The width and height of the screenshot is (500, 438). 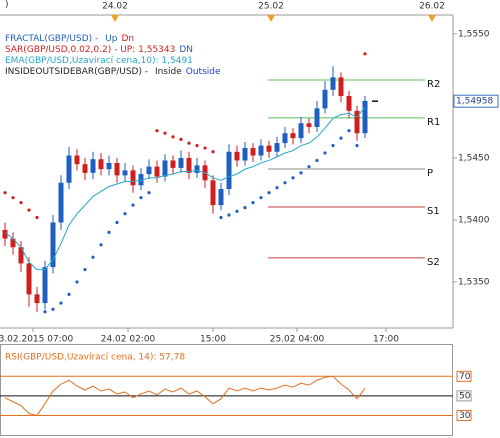 I want to click on pivot-label: R2, so click(x=433, y=84).